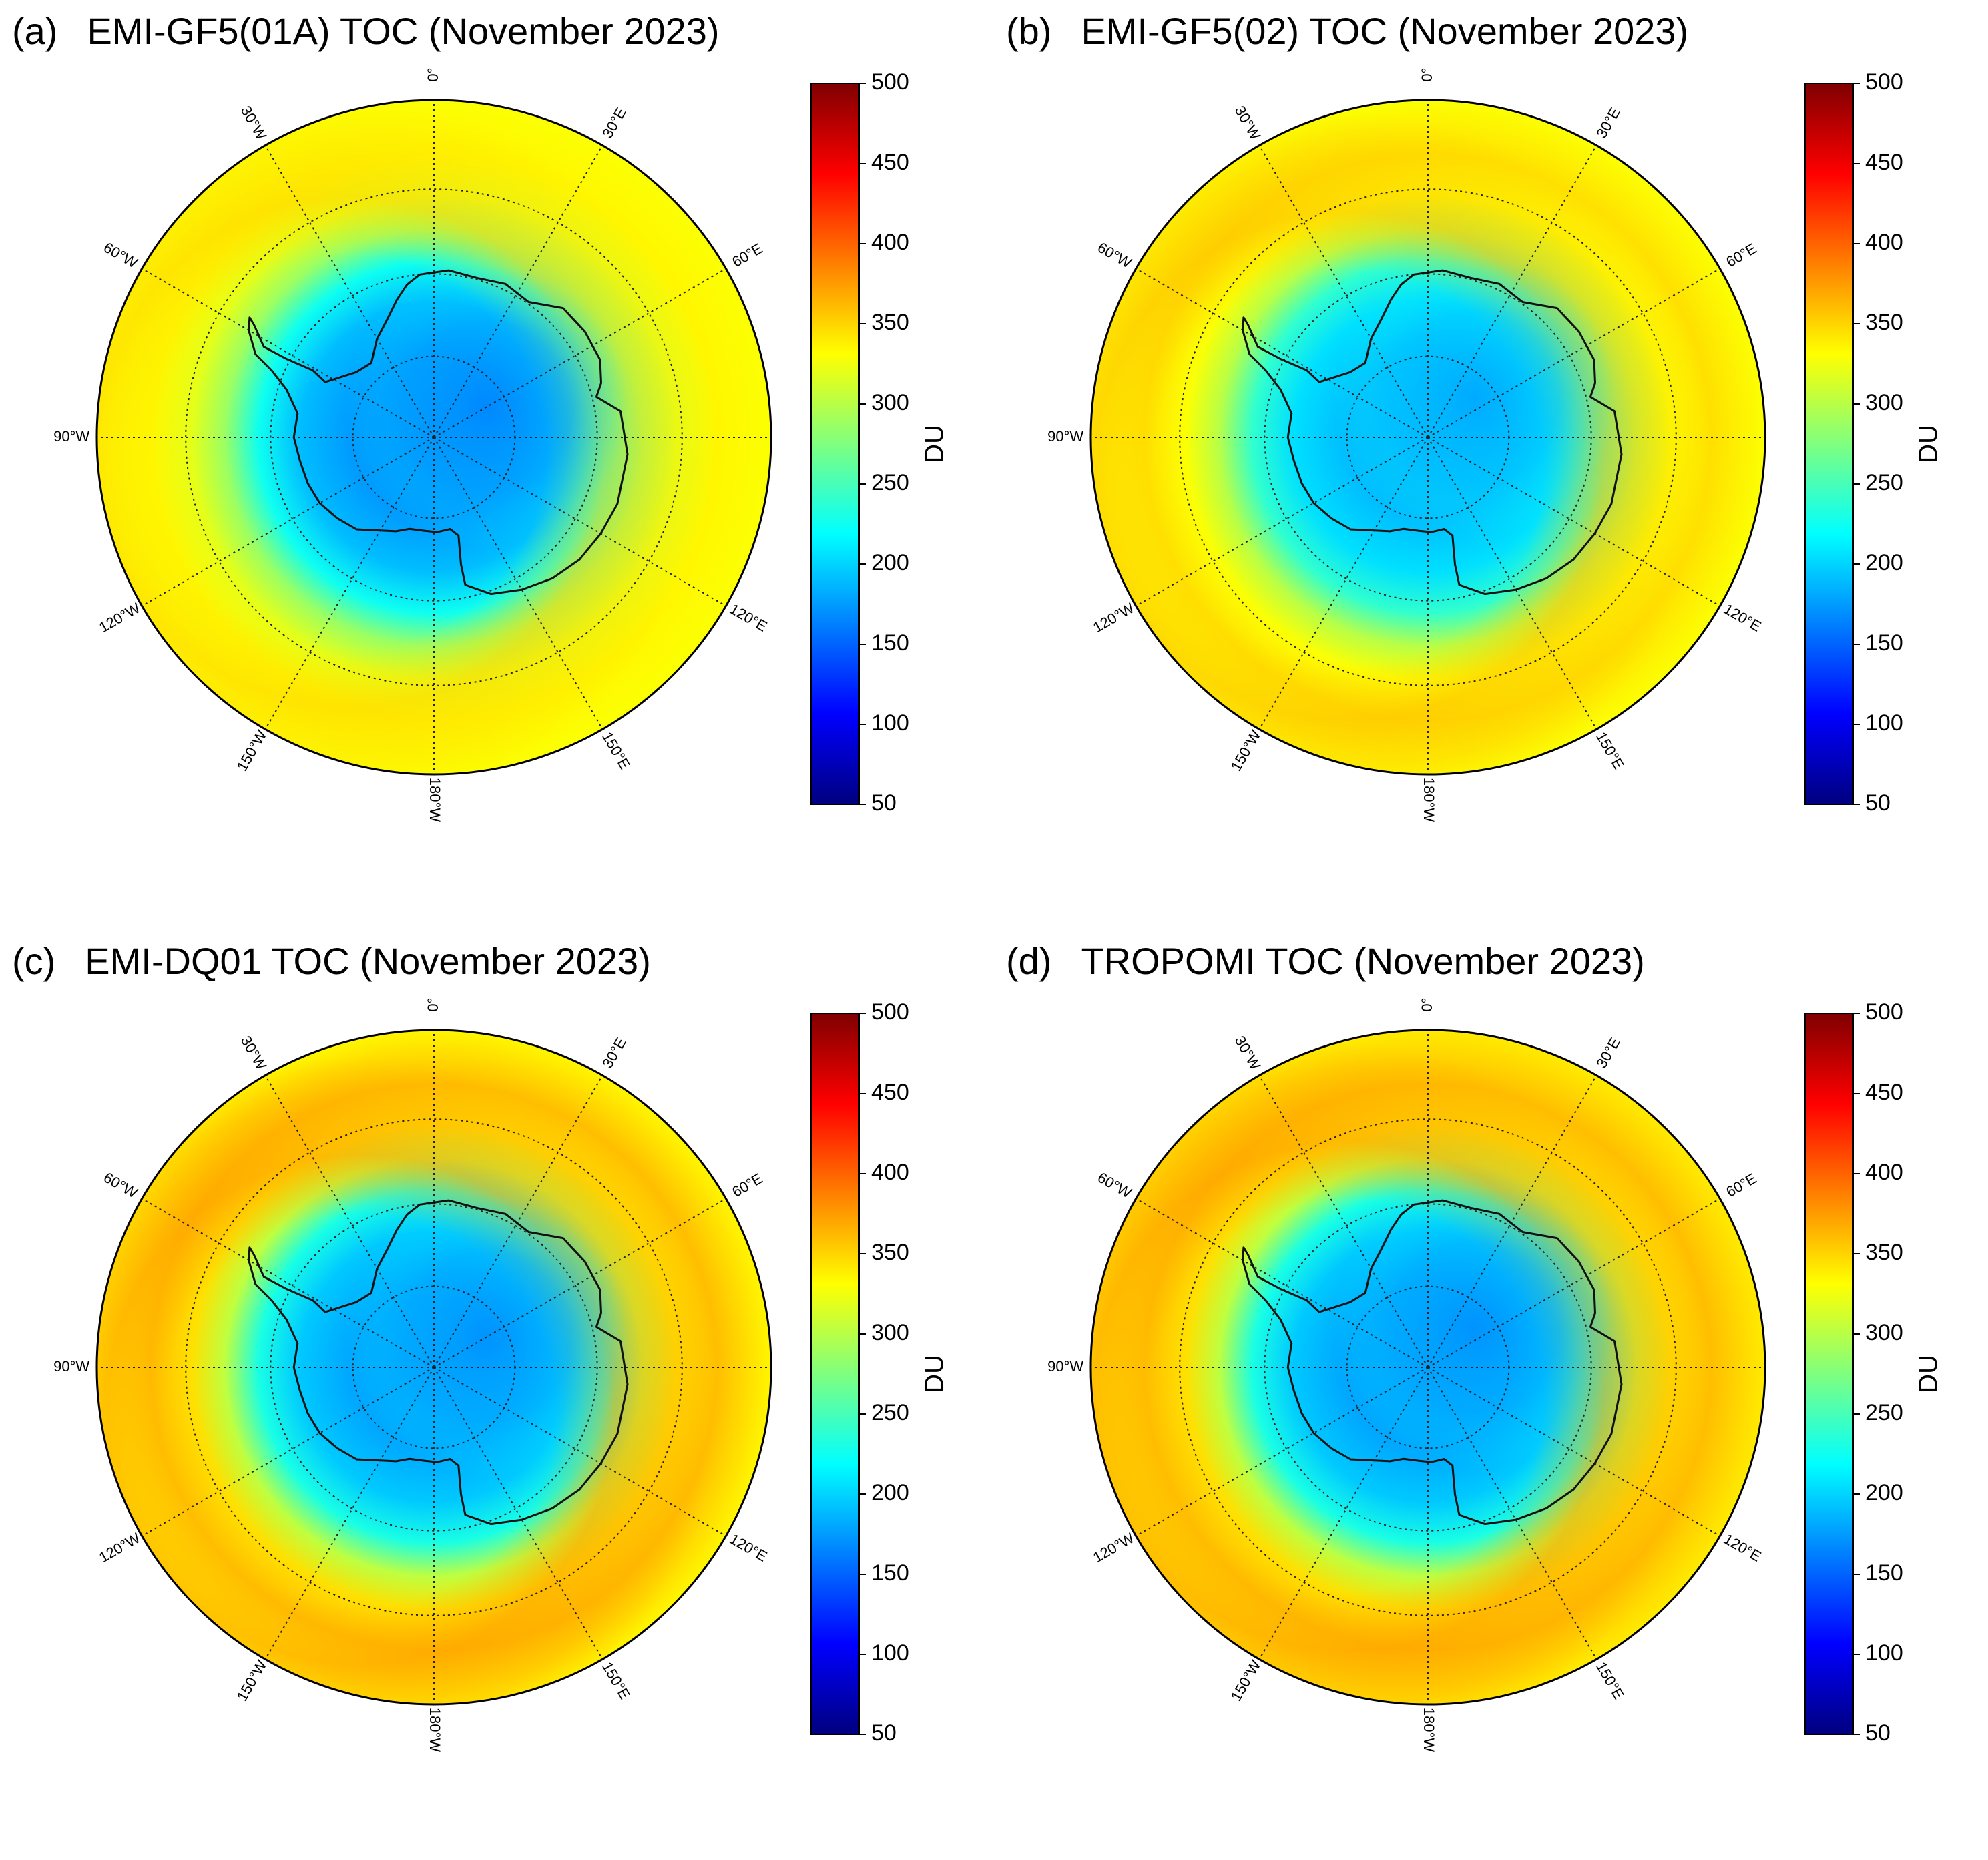 This screenshot has width=1988, height=1860. I want to click on panel-title-text: EMI-GF5(01A) TOC (November 2023), so click(404, 31).